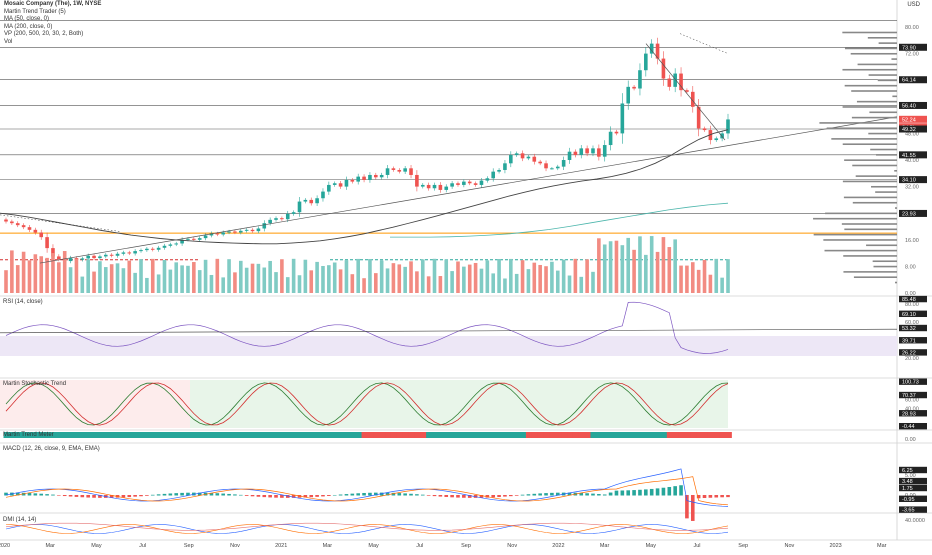 This screenshot has width=932, height=555. I want to click on dmi-plus-line, so click(367, 529).